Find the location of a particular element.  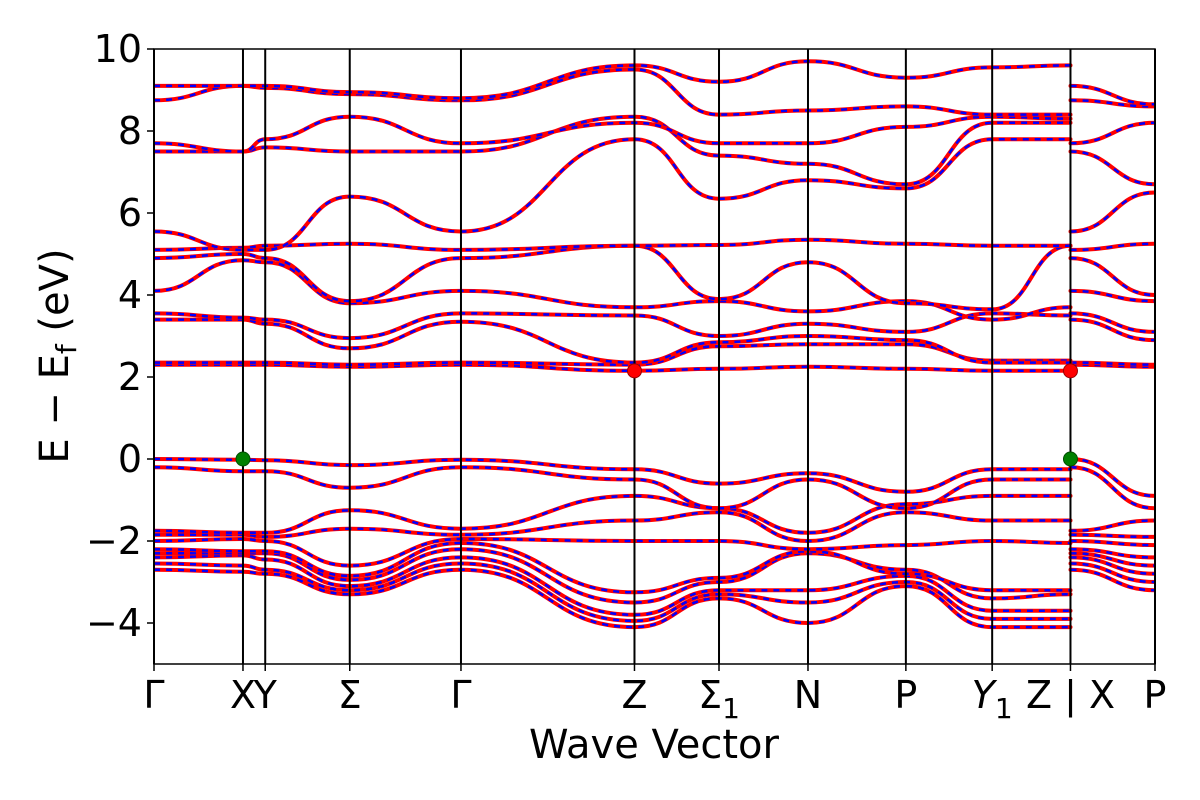

extrema-markers is located at coordinates (656, 415).